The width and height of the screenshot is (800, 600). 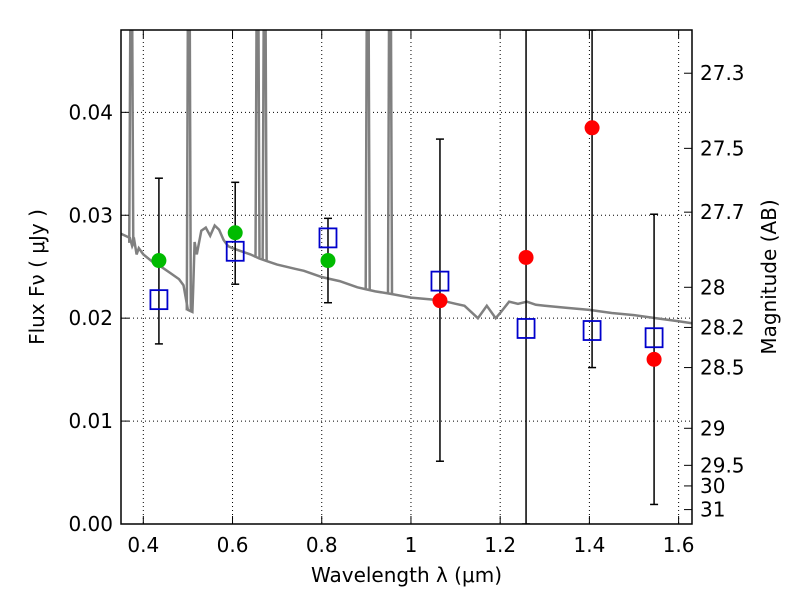 What do you see at coordinates (411, 545) in the screenshot?
I see `x-tick-label: 1` at bounding box center [411, 545].